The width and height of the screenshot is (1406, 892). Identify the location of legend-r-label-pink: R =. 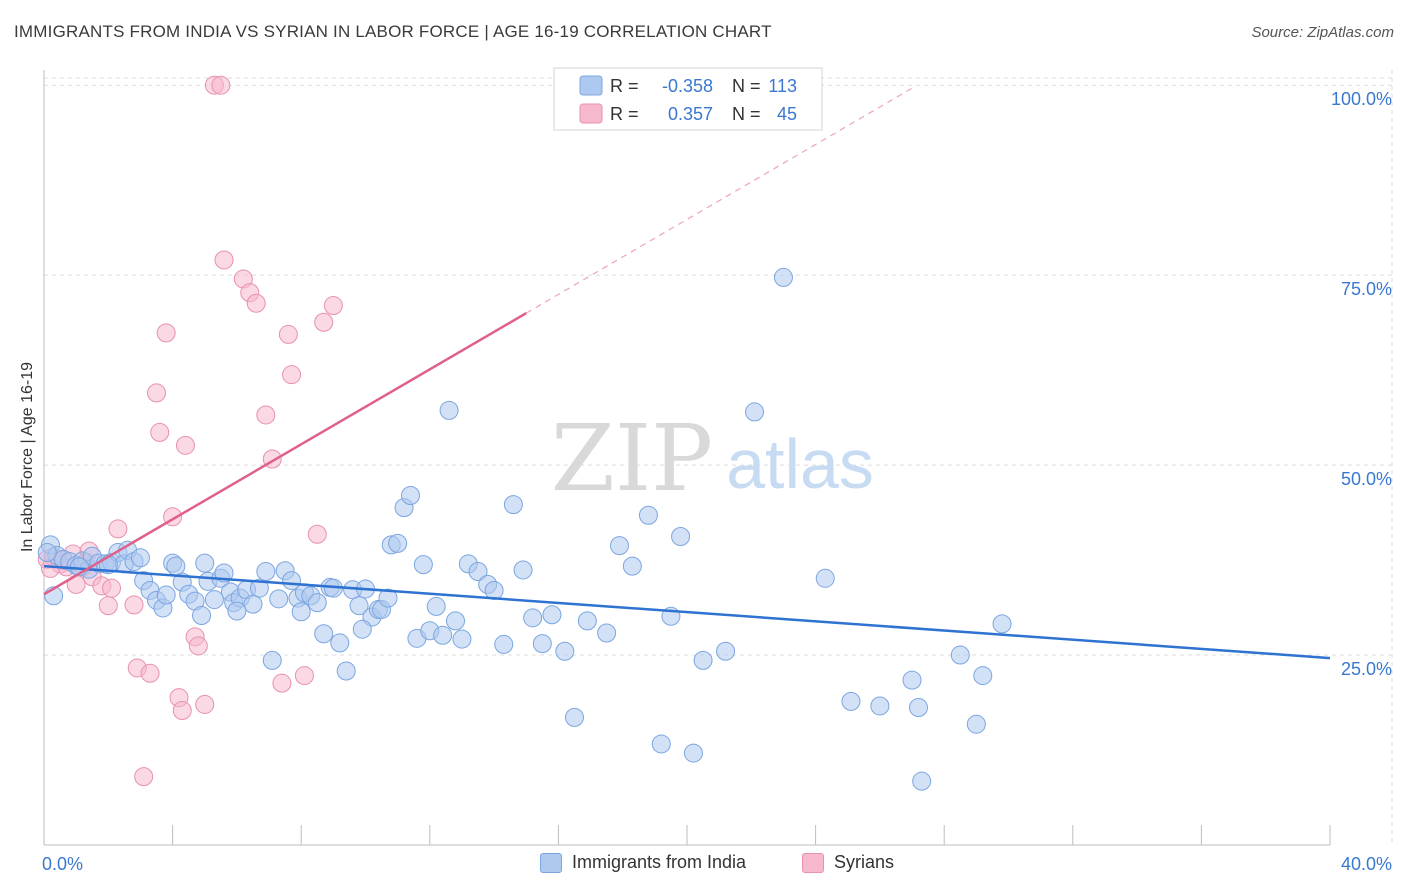
(624, 114).